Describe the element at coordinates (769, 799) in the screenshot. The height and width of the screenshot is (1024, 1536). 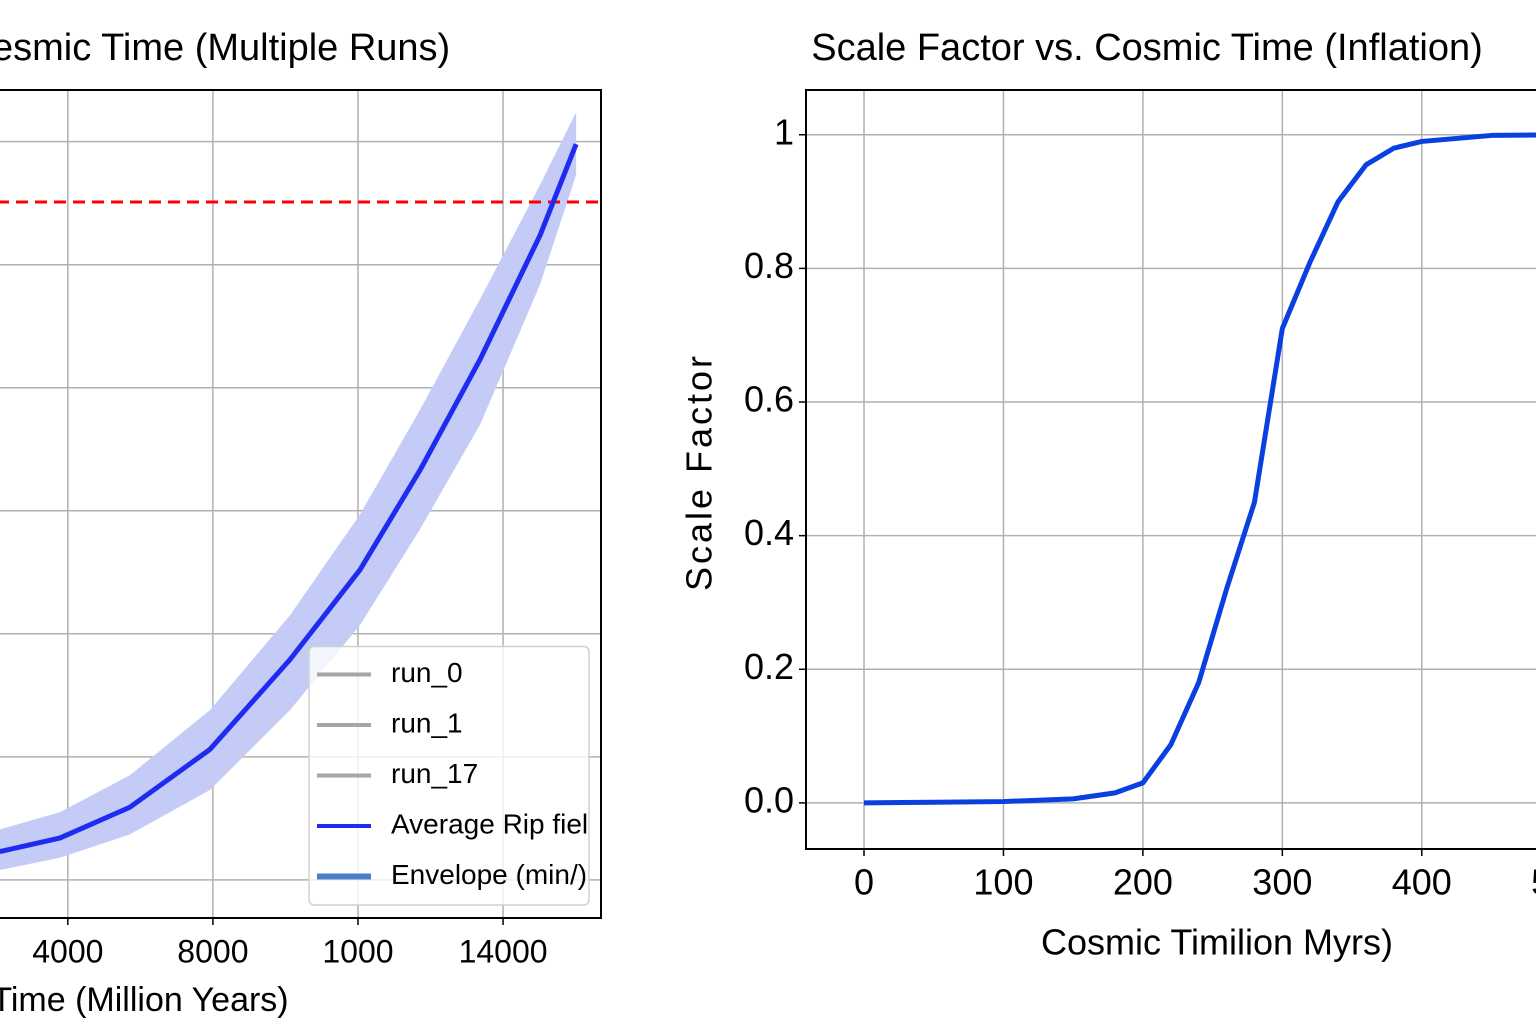
I see `y-tick-label: 0.0` at that location.